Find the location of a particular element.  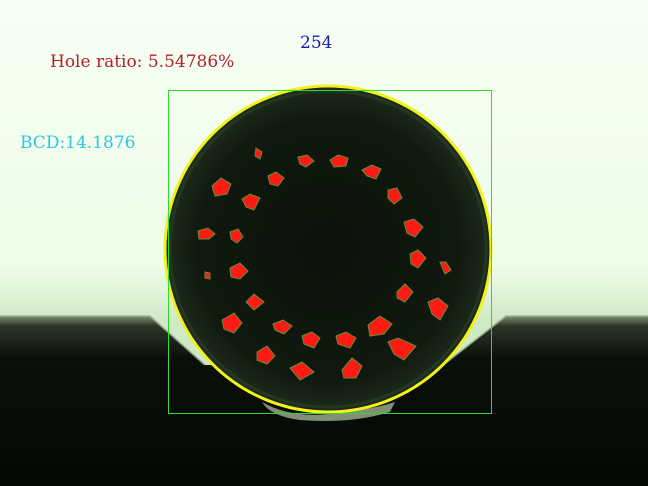

fiber-reflection is located at coordinates (328, 411).